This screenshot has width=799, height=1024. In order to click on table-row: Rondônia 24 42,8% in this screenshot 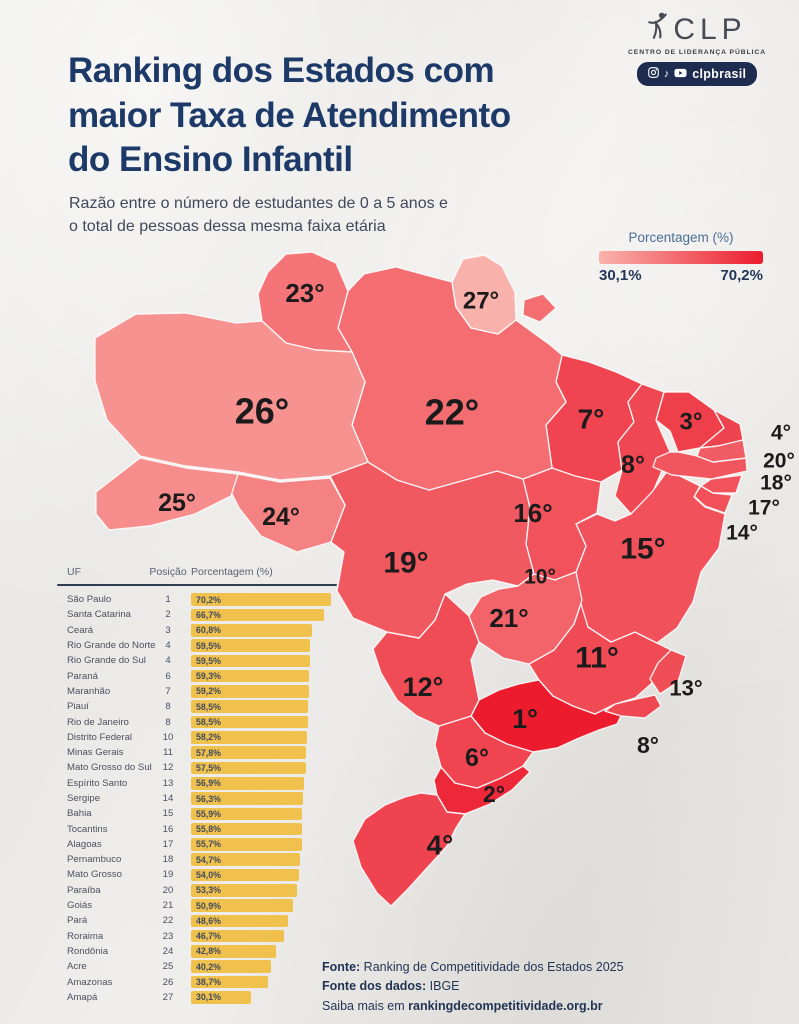, I will do `click(197, 951)`.